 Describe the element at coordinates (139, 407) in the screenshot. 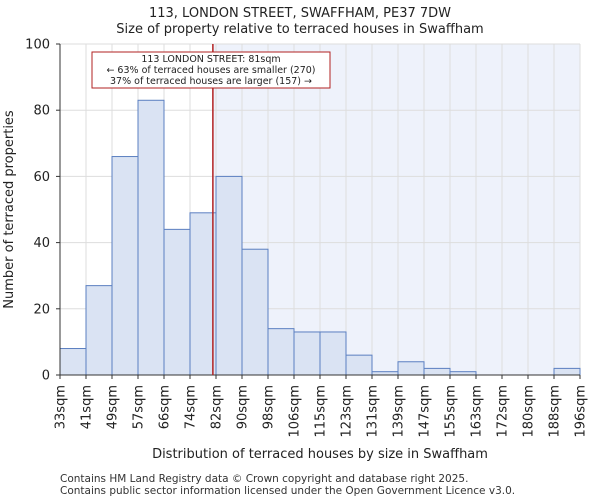

I see `x-tick-label: 57sqm` at that location.